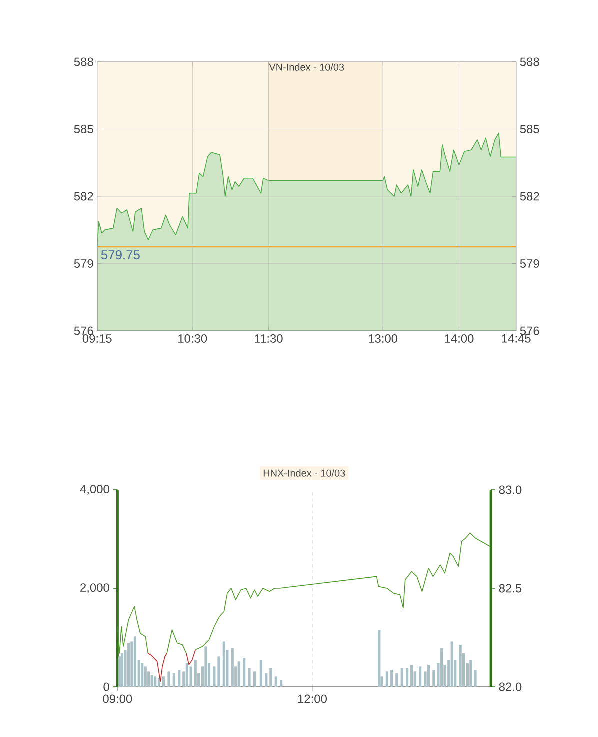 This screenshot has width=598, height=737. What do you see at coordinates (192, 338) in the screenshot?
I see `x-tick-label: 10:30` at bounding box center [192, 338].